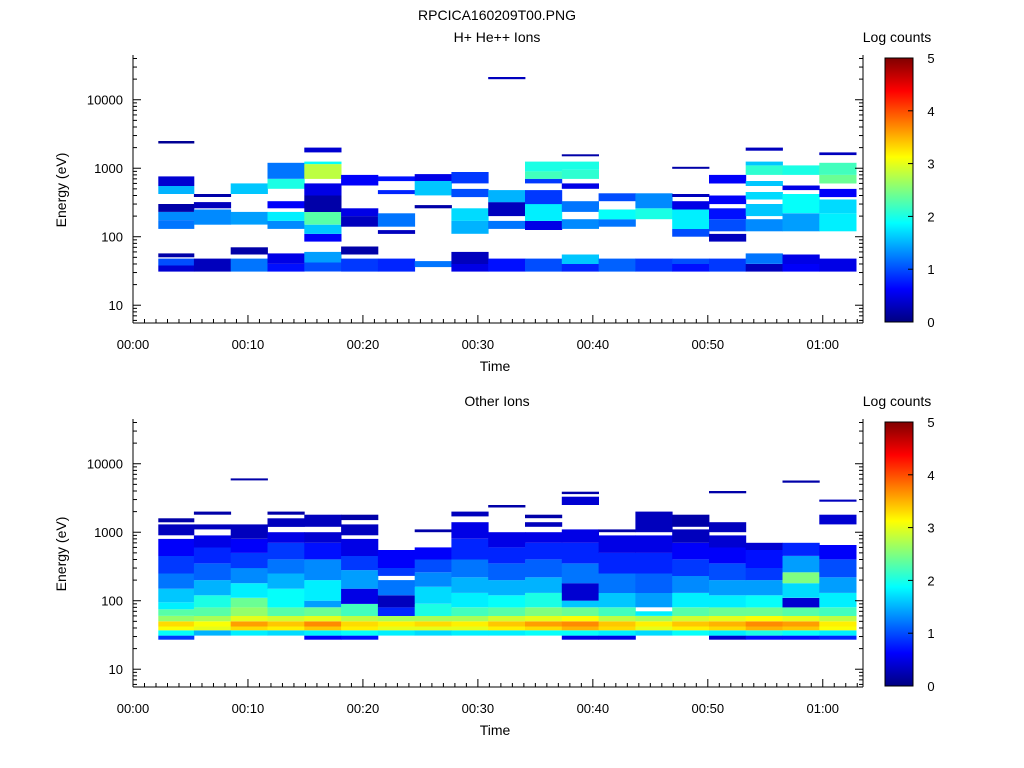 The image size is (1024, 768). Describe the element at coordinates (899, 190) in the screenshot. I see `colorbar-gradient` at that location.